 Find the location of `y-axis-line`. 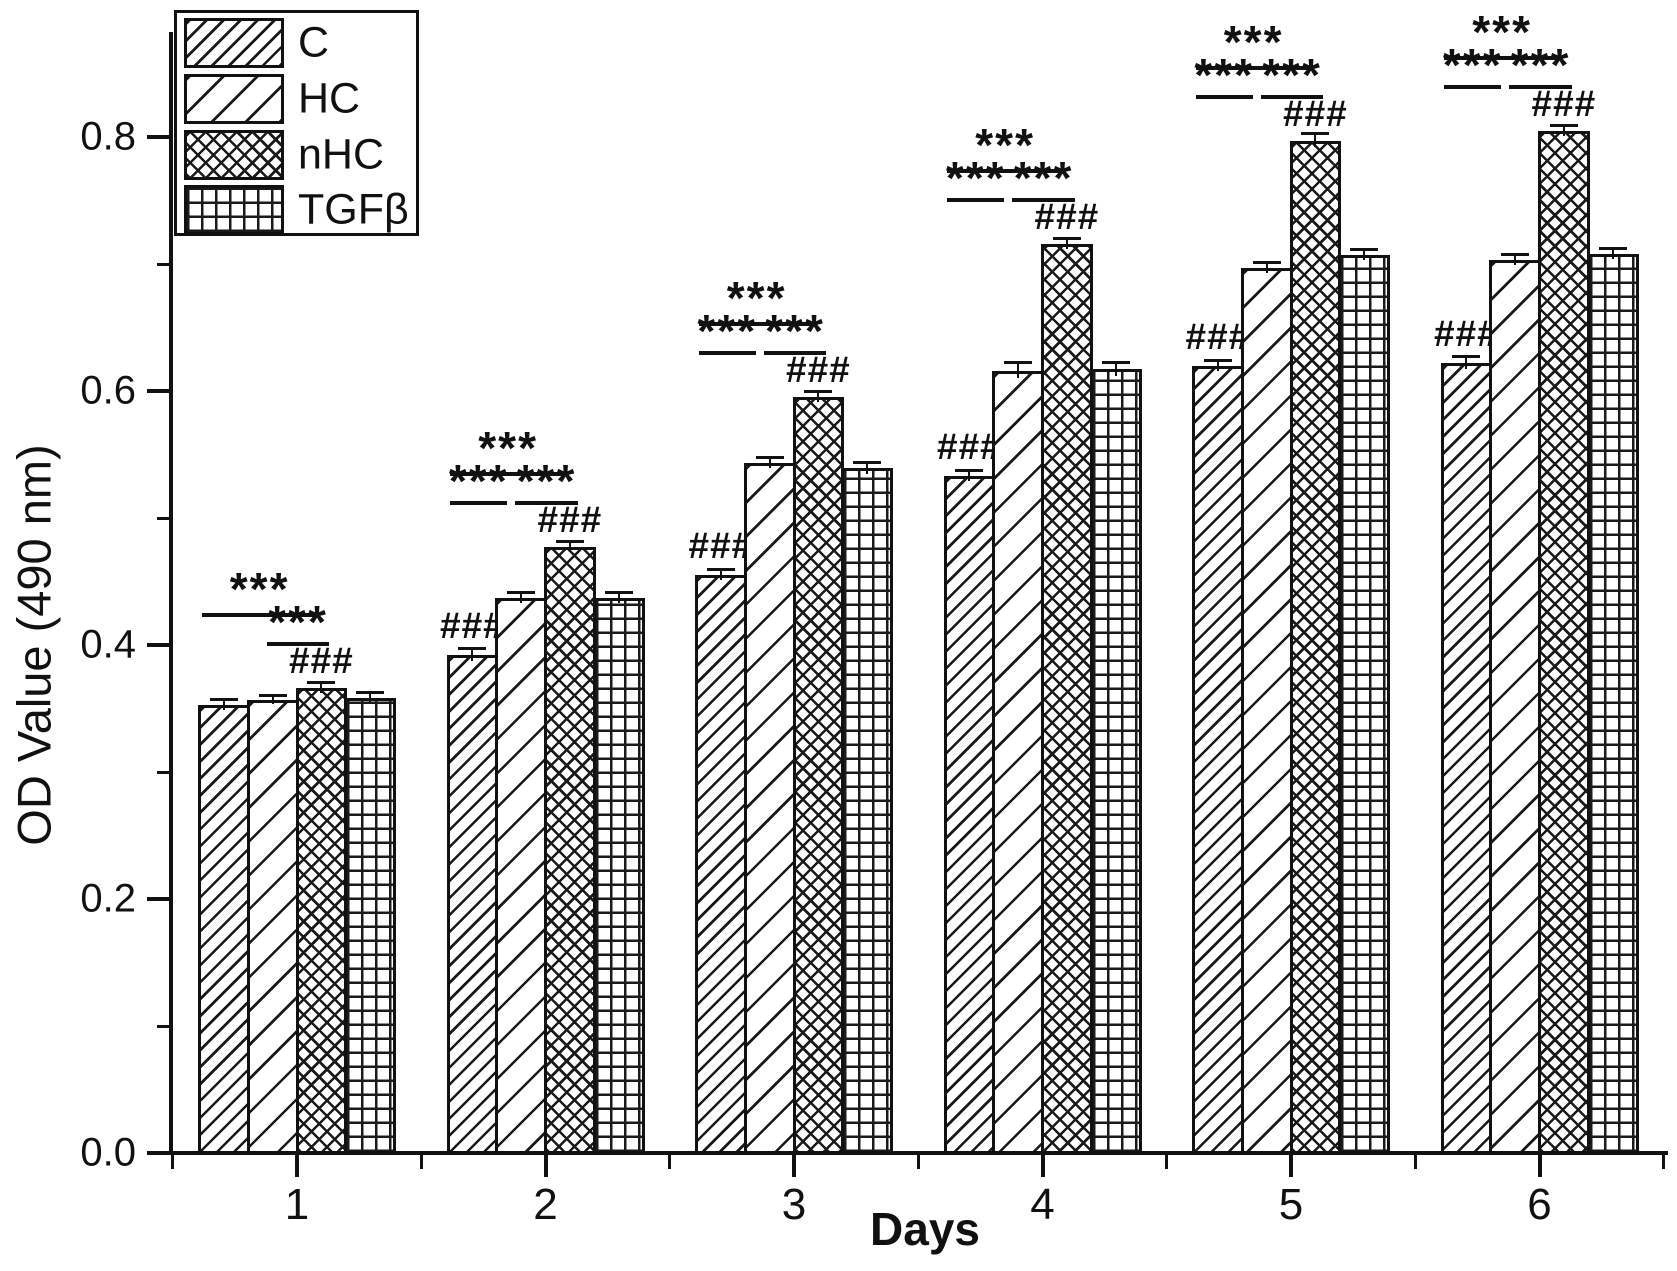

y-axis-line is located at coordinates (171, 593).